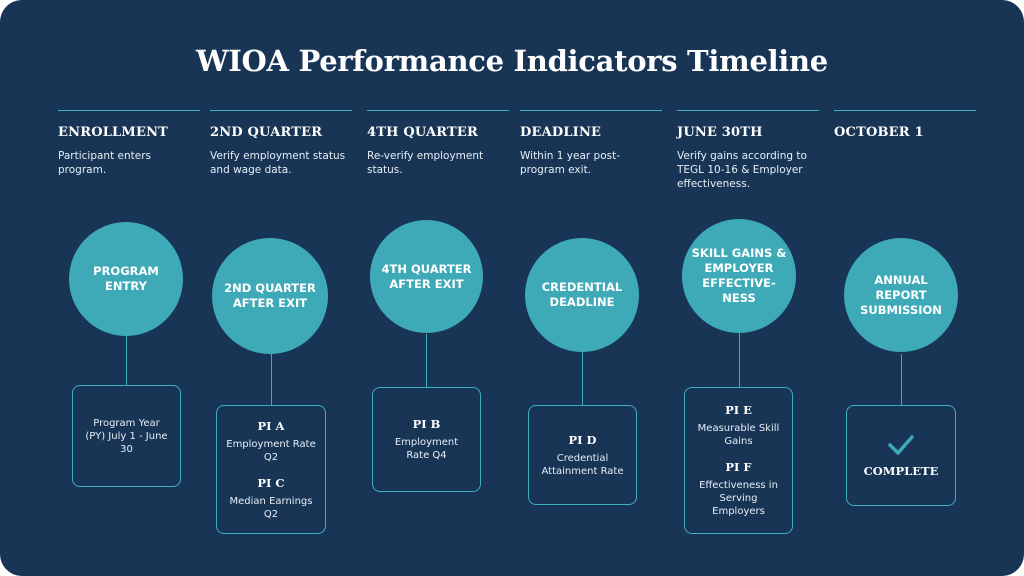 This screenshot has width=1024, height=576. Describe the element at coordinates (426, 449) in the screenshot. I see `indicator-description: Employment Rate Q4` at that location.